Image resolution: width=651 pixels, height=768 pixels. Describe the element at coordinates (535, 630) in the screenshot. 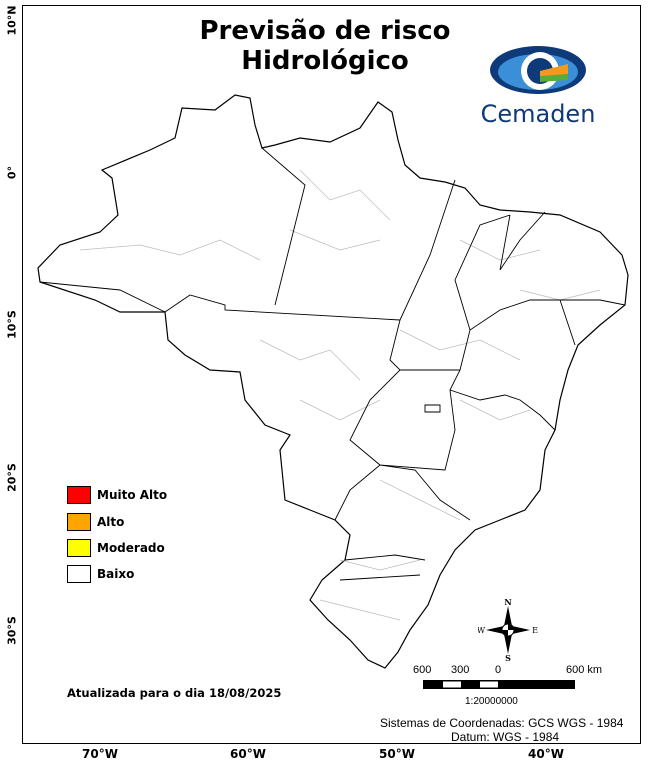

I see `compass-e: E` at that location.